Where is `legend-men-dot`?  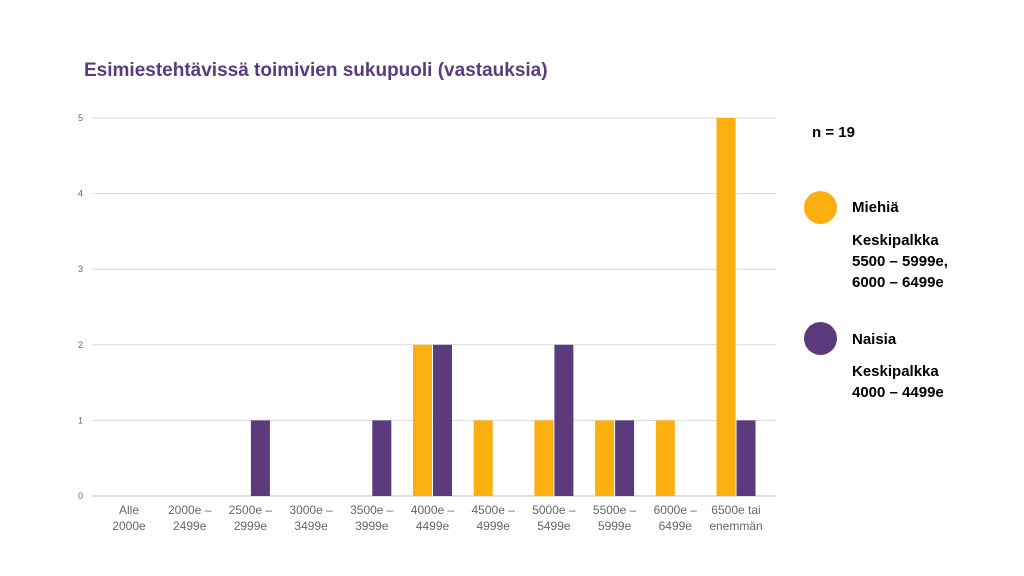 legend-men-dot is located at coordinates (820, 207).